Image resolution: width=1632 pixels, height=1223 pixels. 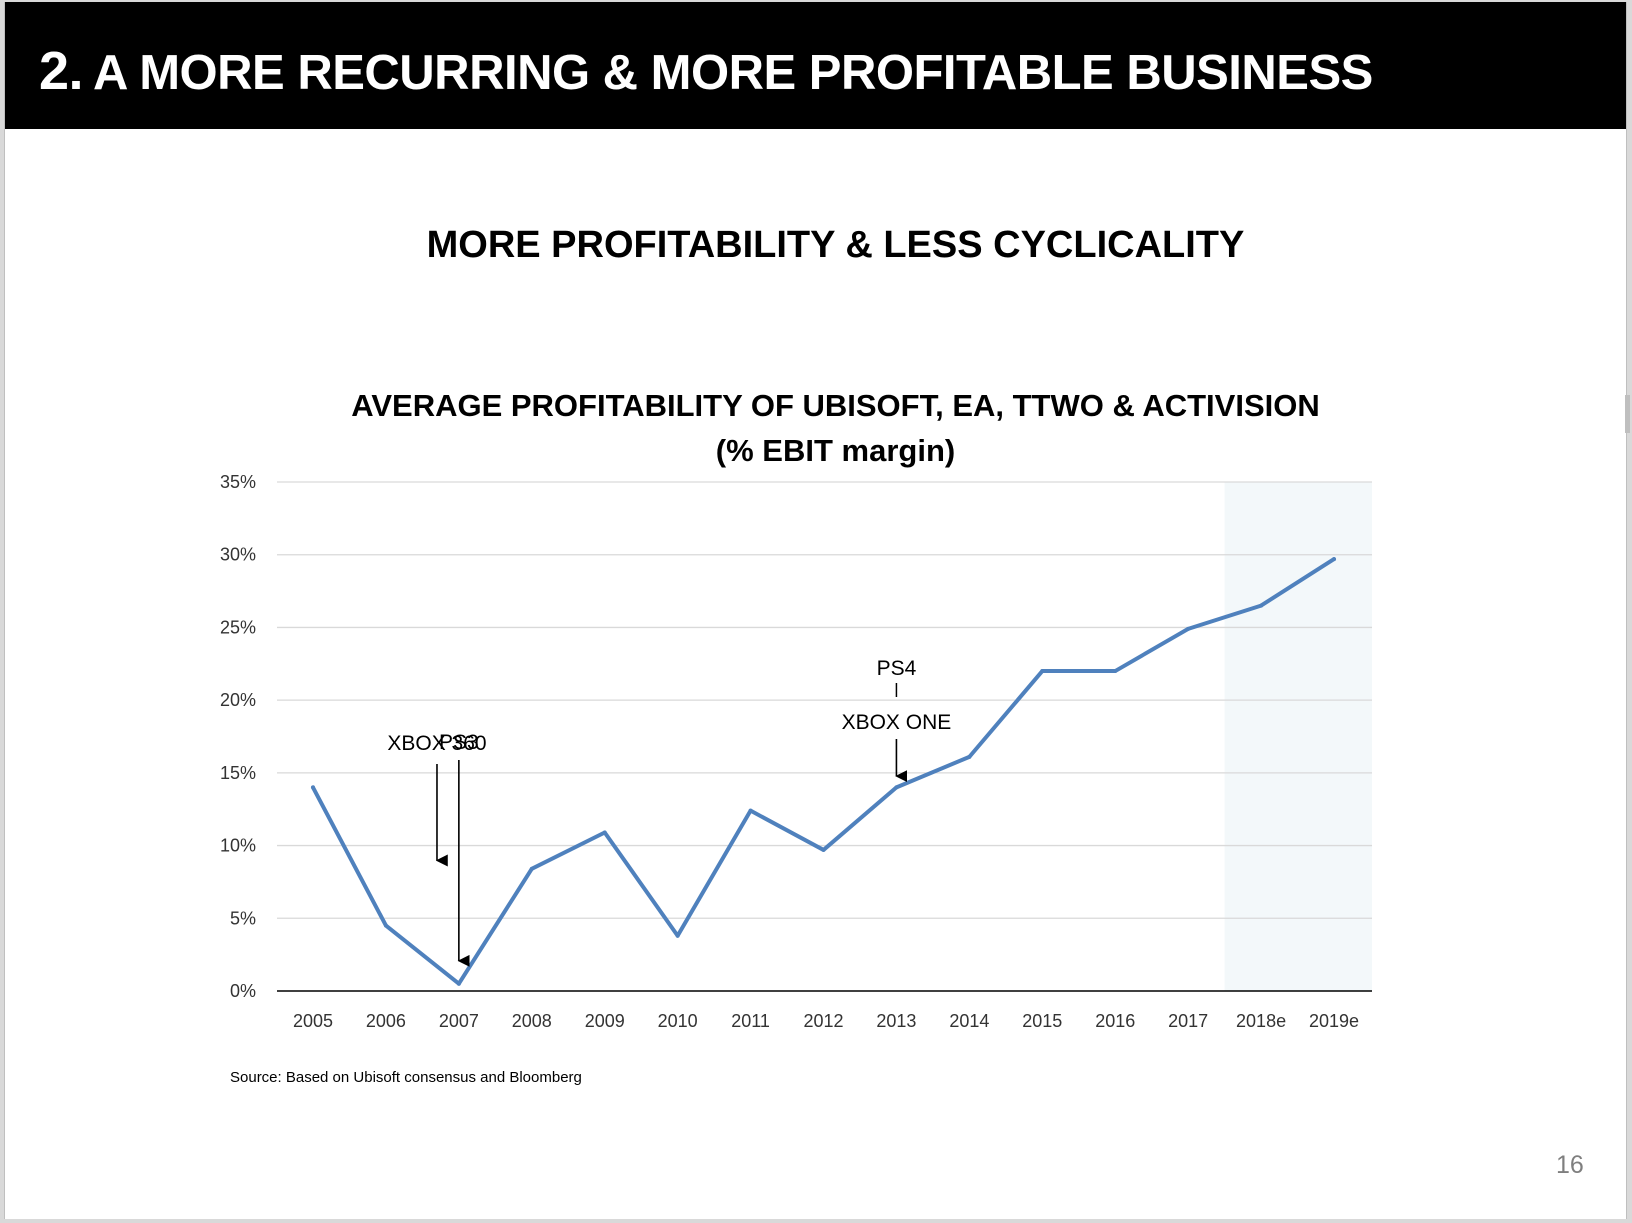 What do you see at coordinates (459, 742) in the screenshot?
I see `annotation-label: PS3` at bounding box center [459, 742].